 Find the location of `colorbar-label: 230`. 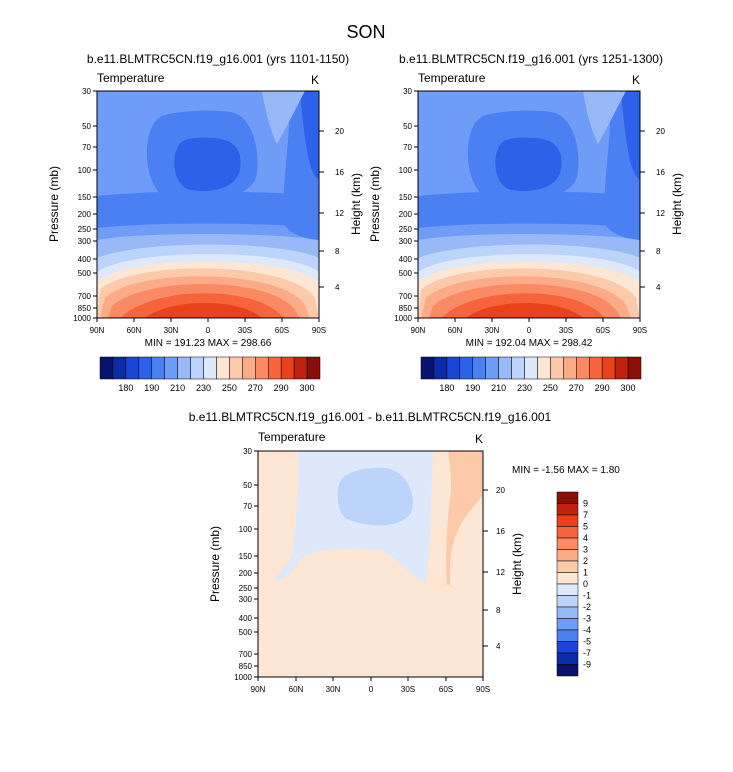

colorbar-label: 230 is located at coordinates (203, 388).